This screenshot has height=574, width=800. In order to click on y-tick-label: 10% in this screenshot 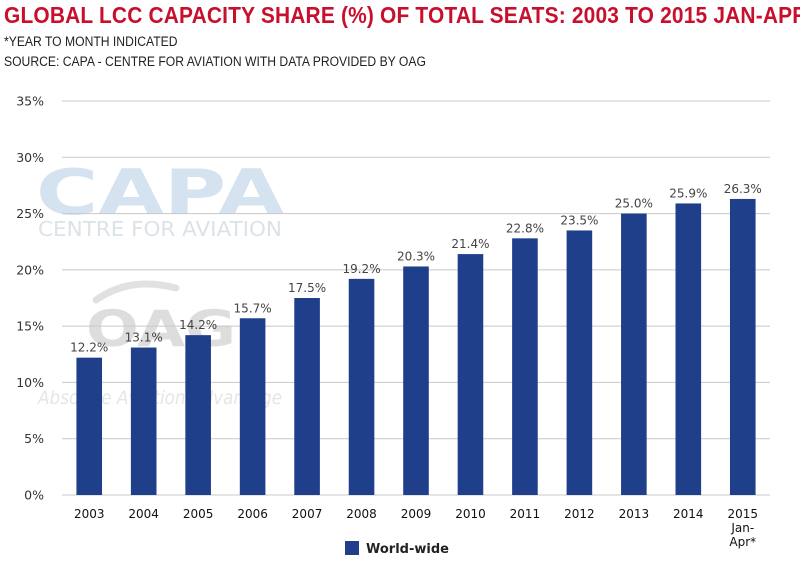, I will do `click(30, 382)`.